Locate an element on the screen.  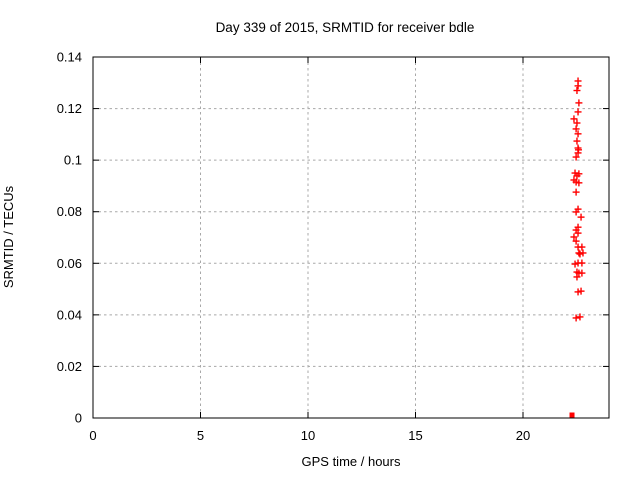
data-points is located at coordinates (578, 247).